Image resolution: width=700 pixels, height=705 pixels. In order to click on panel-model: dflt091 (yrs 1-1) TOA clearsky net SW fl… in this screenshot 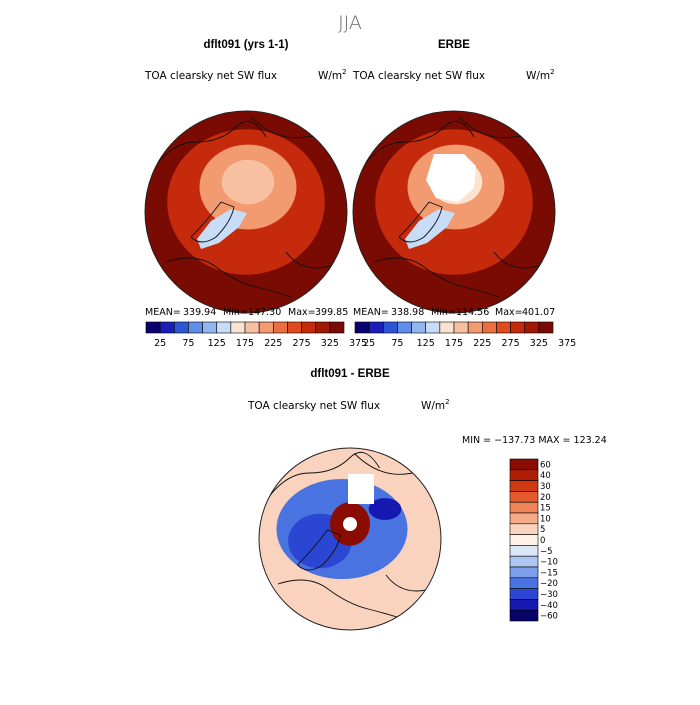, I will do `click(255, 194)`.